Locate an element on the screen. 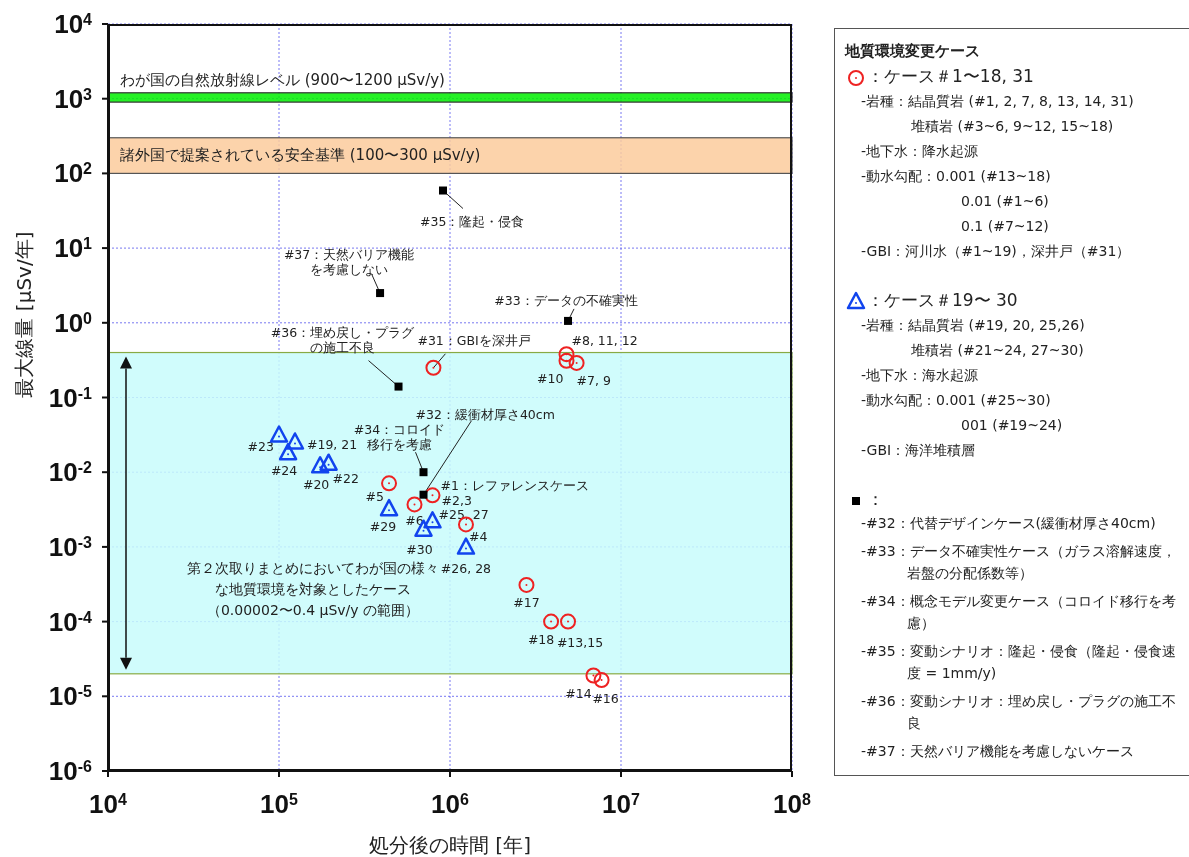 The width and height of the screenshot is (1189, 857). text: -岩種：結晶質岩 (#19, 20, 25,26) is located at coordinates (973, 325).